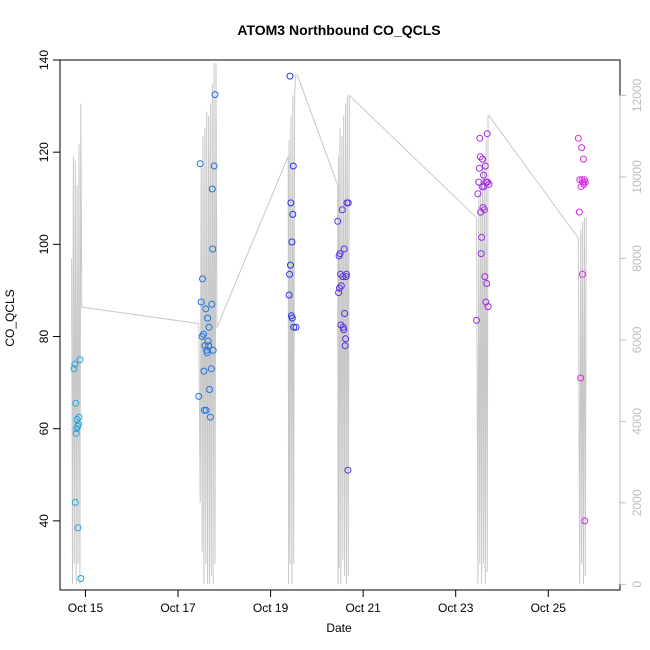 This screenshot has width=650, height=650. What do you see at coordinates (44, 337) in the screenshot?
I see `y-tick-label: 80` at bounding box center [44, 337].